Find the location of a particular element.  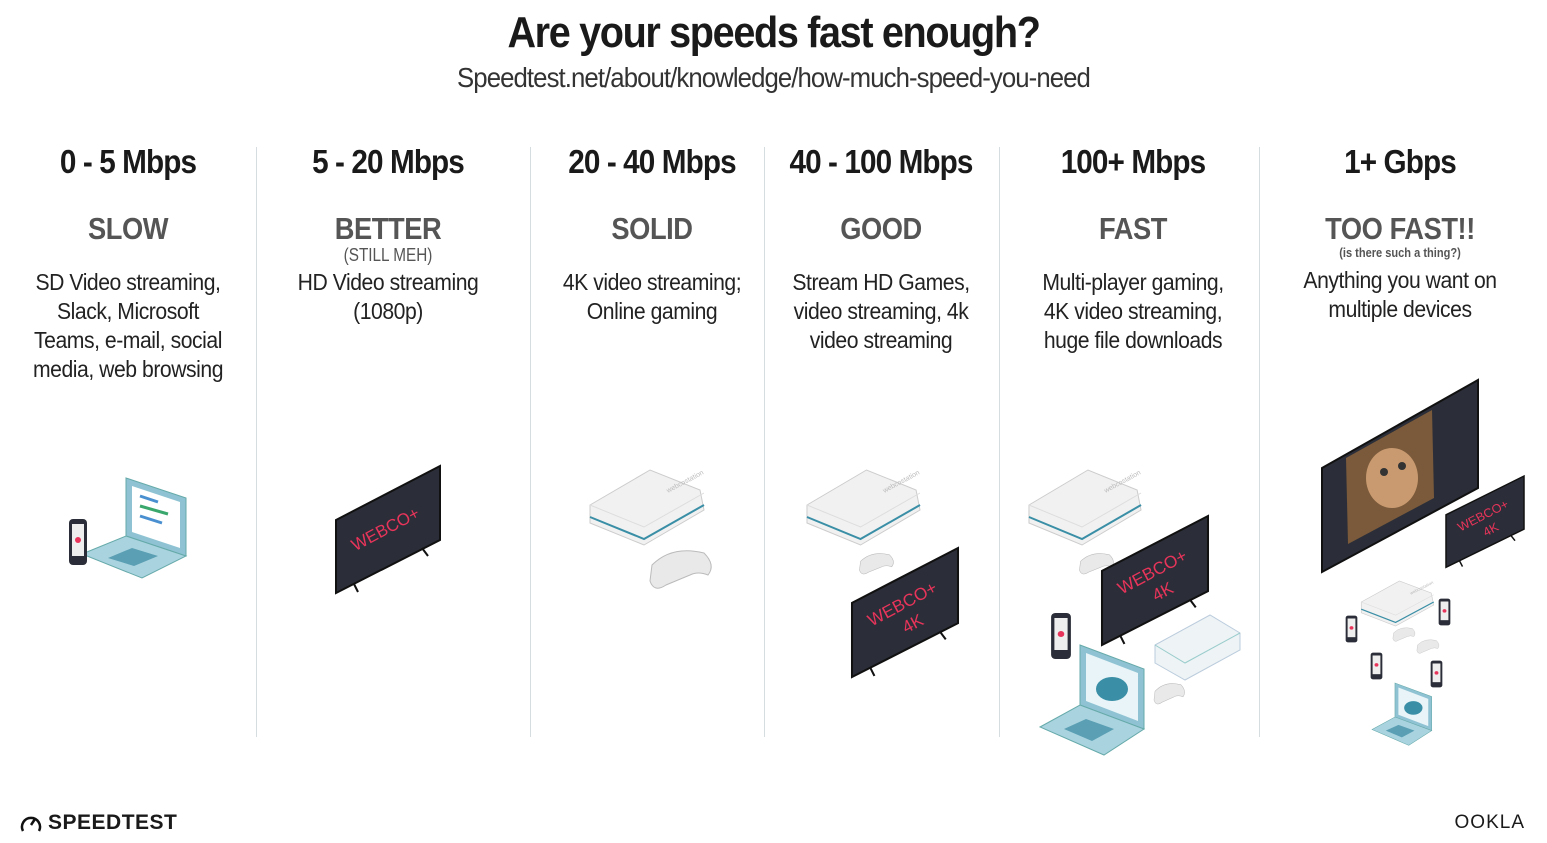

speedtest-logo: SPEEDTEST is located at coordinates (98, 823).